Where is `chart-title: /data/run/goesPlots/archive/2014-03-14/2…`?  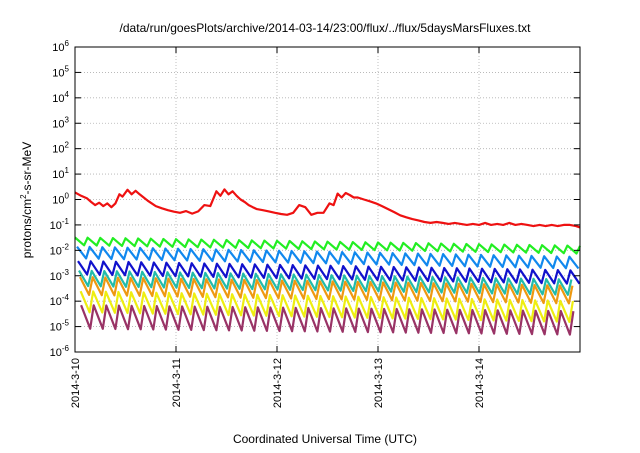
chart-title: /data/run/goesPlots/archive/2014-03-14/2… is located at coordinates (326, 28).